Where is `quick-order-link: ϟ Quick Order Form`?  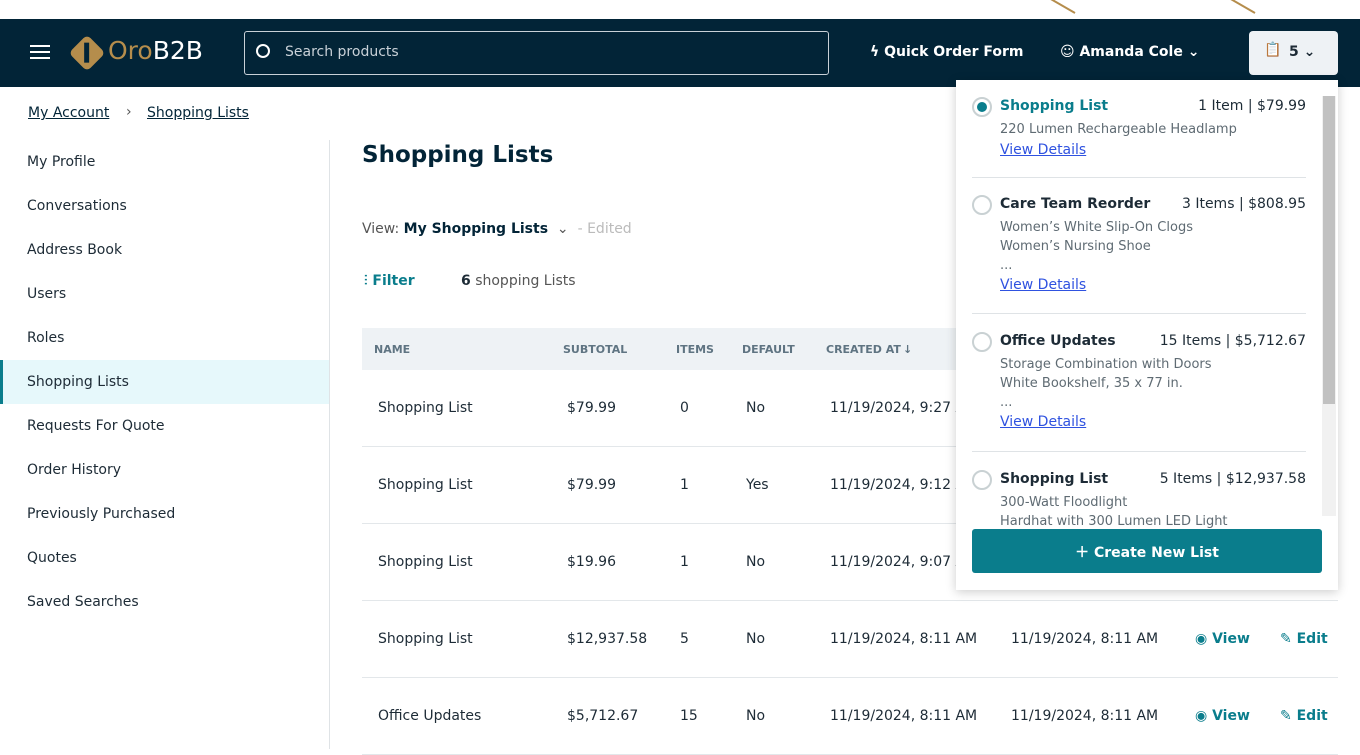
quick-order-link: ϟ Quick Order Form is located at coordinates (946, 52).